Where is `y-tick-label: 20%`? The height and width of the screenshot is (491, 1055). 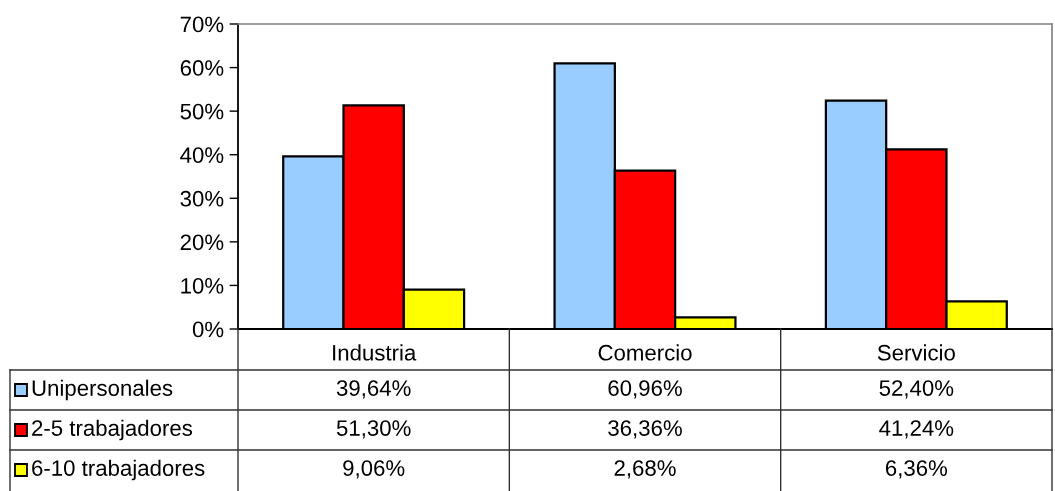
y-tick-label: 20% is located at coordinates (202, 242).